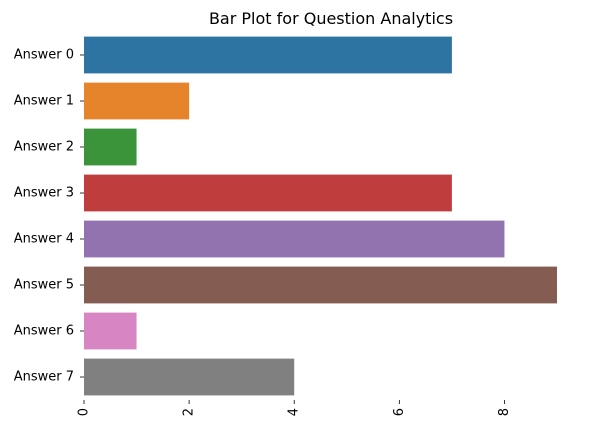  I want to click on y-tick-label: Answer 1, so click(44, 101).